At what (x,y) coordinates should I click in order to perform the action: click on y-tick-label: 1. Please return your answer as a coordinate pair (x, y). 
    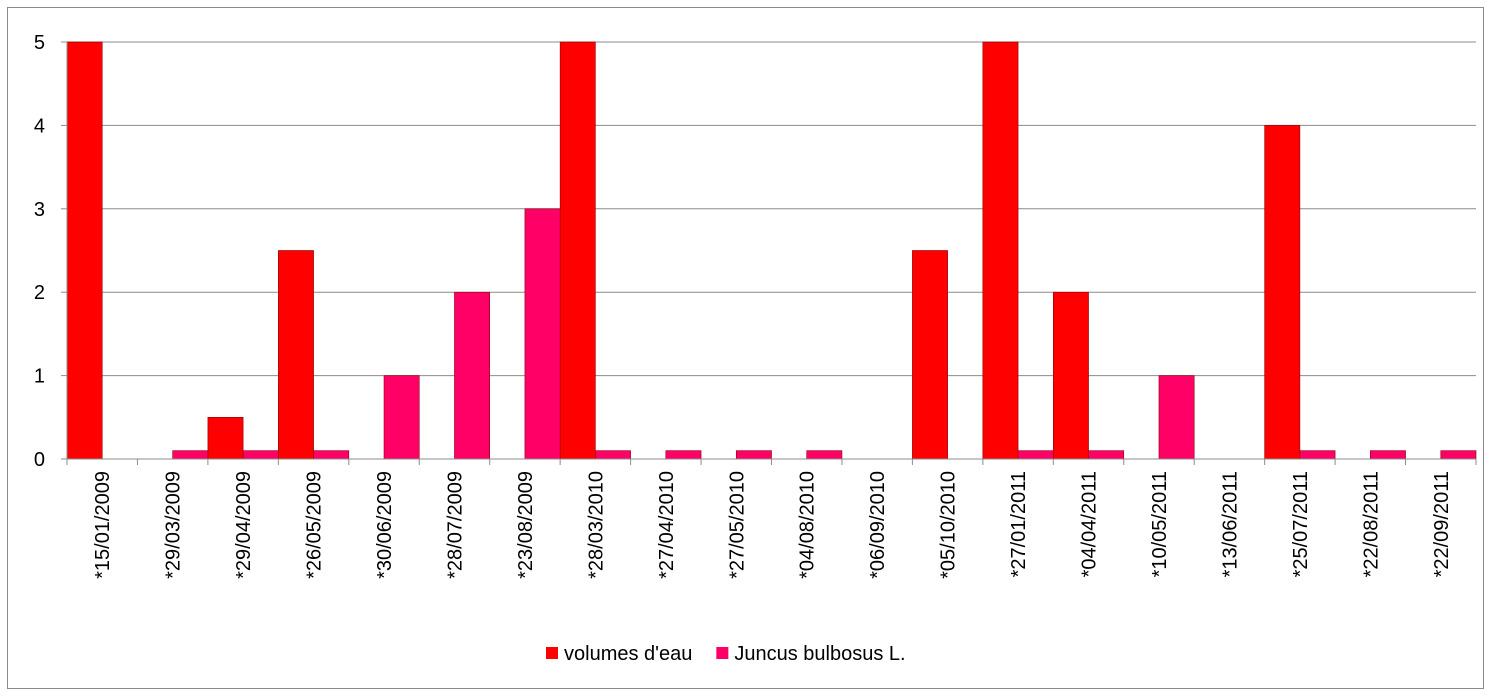
    Looking at the image, I should click on (39, 377).